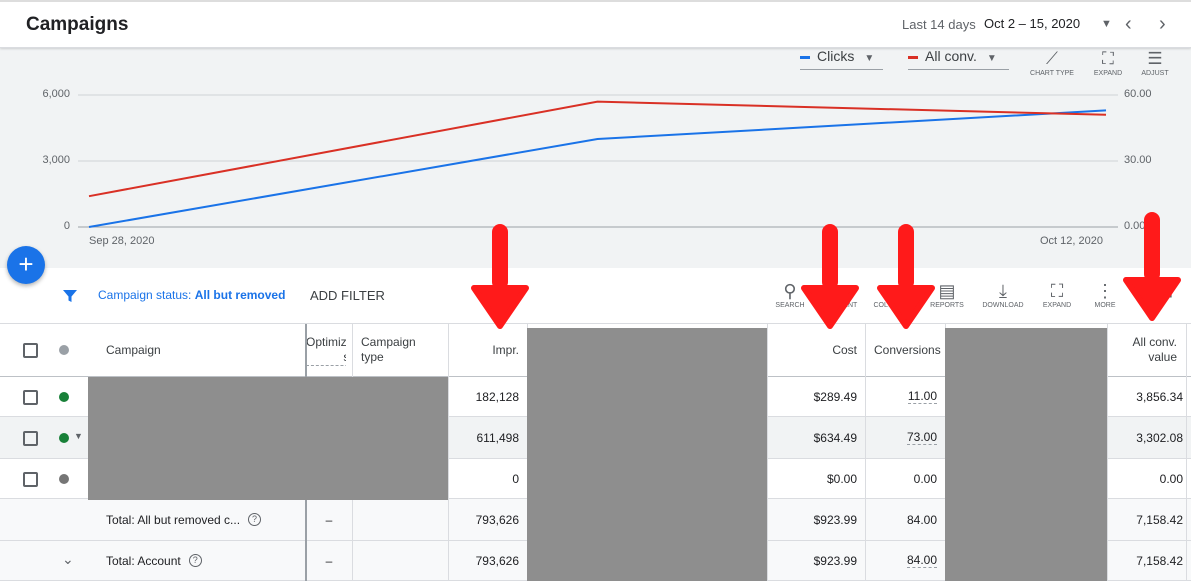 Image resolution: width=1191 pixels, height=581 pixels. Describe the element at coordinates (947, 305) in the screenshot. I see `reports-label: REPORTS` at that location.